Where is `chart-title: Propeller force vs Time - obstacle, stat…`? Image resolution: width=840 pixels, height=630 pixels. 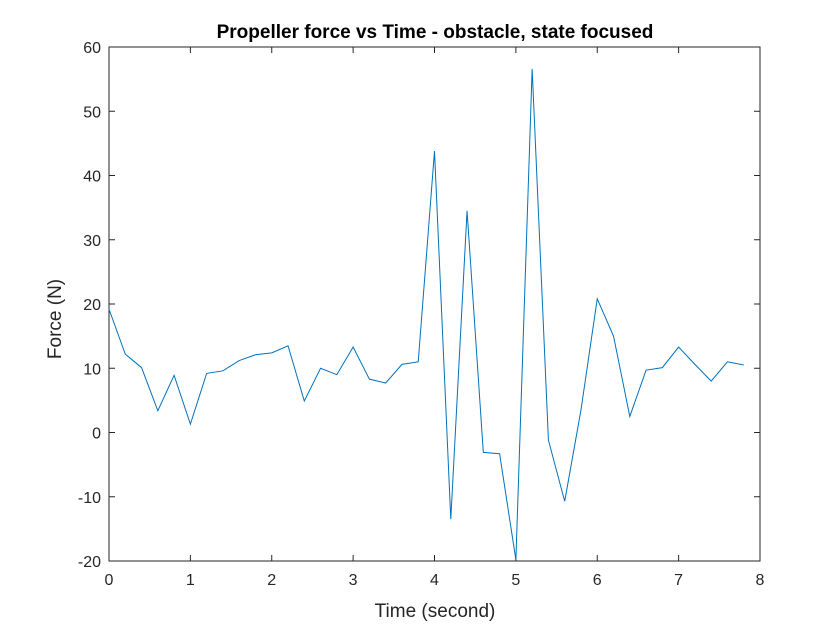
chart-title: Propeller force vs Time - obstacle, stat… is located at coordinates (435, 32).